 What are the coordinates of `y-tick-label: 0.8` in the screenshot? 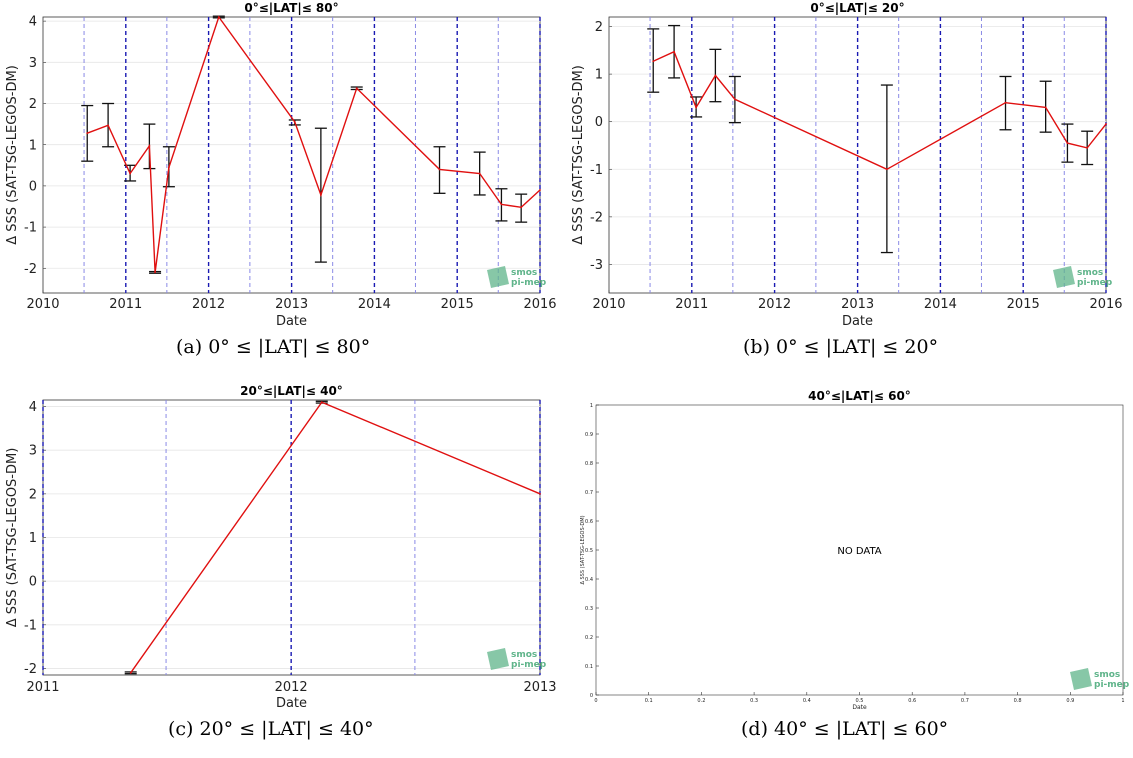 It's located at (589, 464).